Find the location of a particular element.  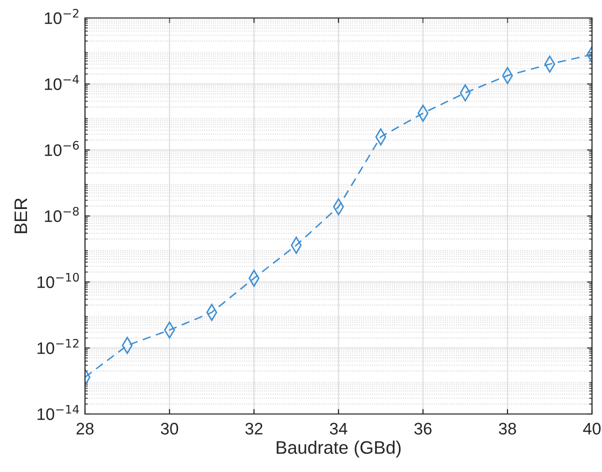

x-tick-label: 38 is located at coordinates (507, 428).